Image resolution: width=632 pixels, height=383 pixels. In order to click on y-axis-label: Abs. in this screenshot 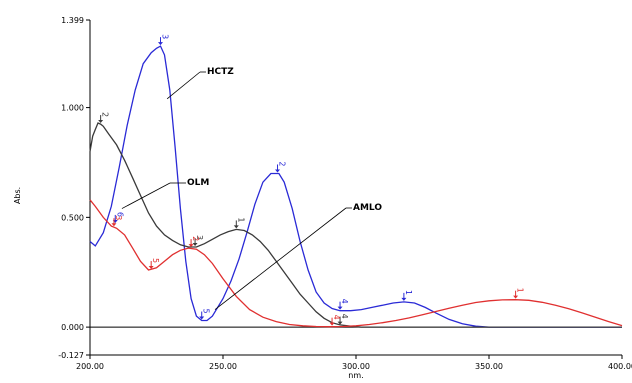, I will do `click(17, 195)`.